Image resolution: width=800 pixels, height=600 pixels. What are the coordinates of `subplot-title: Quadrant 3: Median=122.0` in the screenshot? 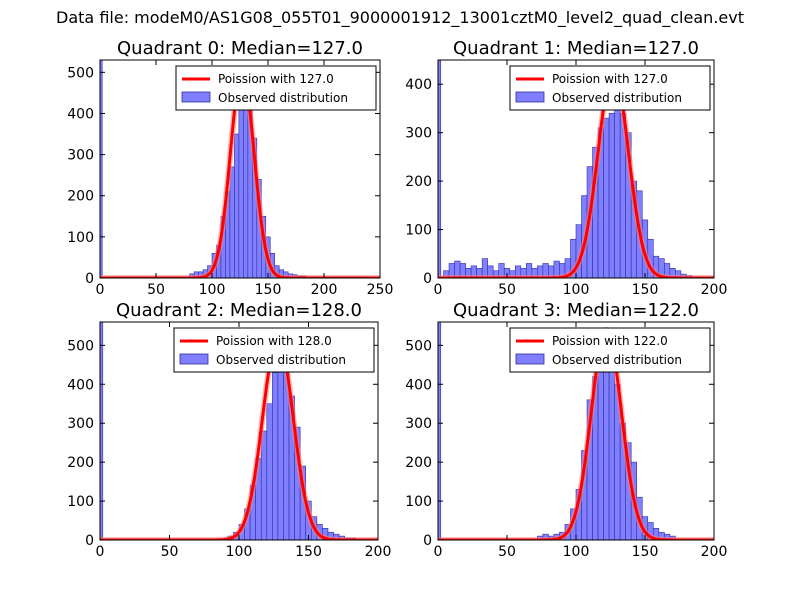 It's located at (576, 310).